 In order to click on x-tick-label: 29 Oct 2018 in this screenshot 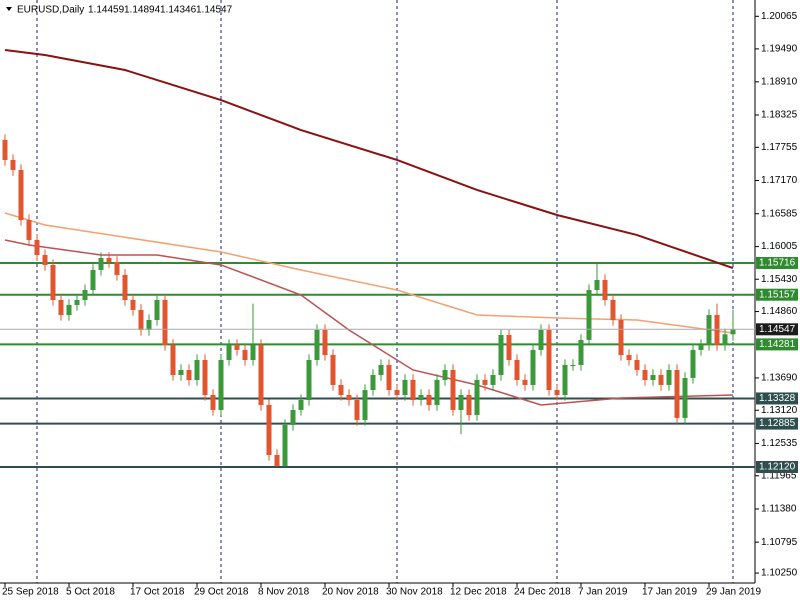, I will do `click(221, 592)`.